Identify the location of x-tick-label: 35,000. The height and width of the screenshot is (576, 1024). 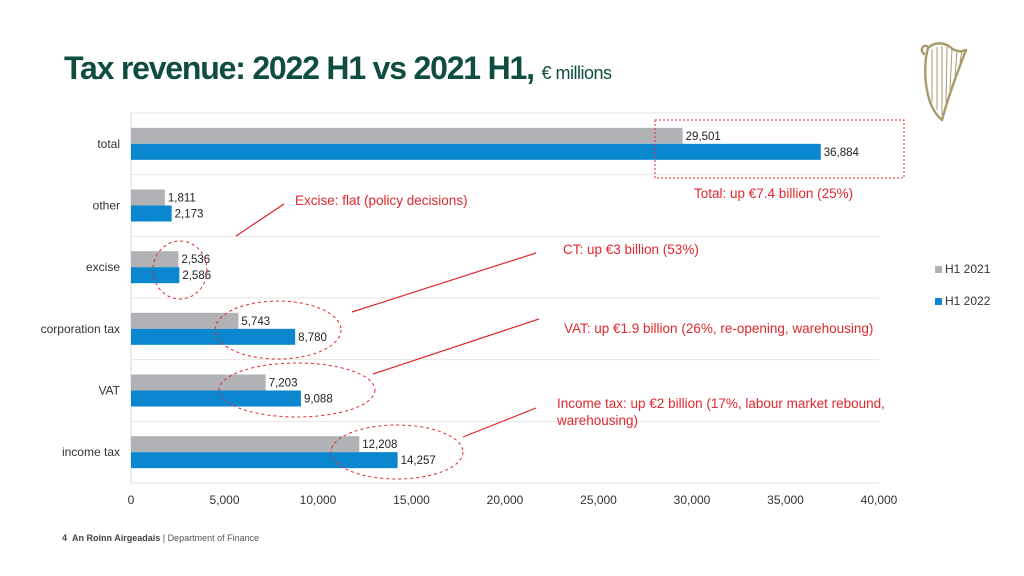
(785, 500).